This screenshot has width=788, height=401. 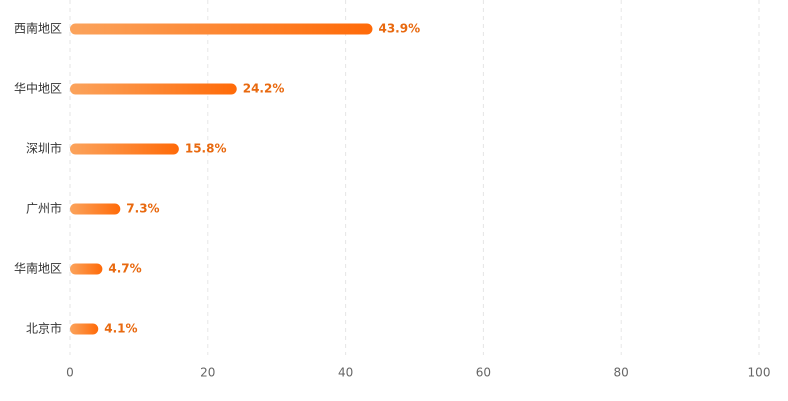 What do you see at coordinates (621, 373) in the screenshot?
I see `x-tick-label: 80` at bounding box center [621, 373].